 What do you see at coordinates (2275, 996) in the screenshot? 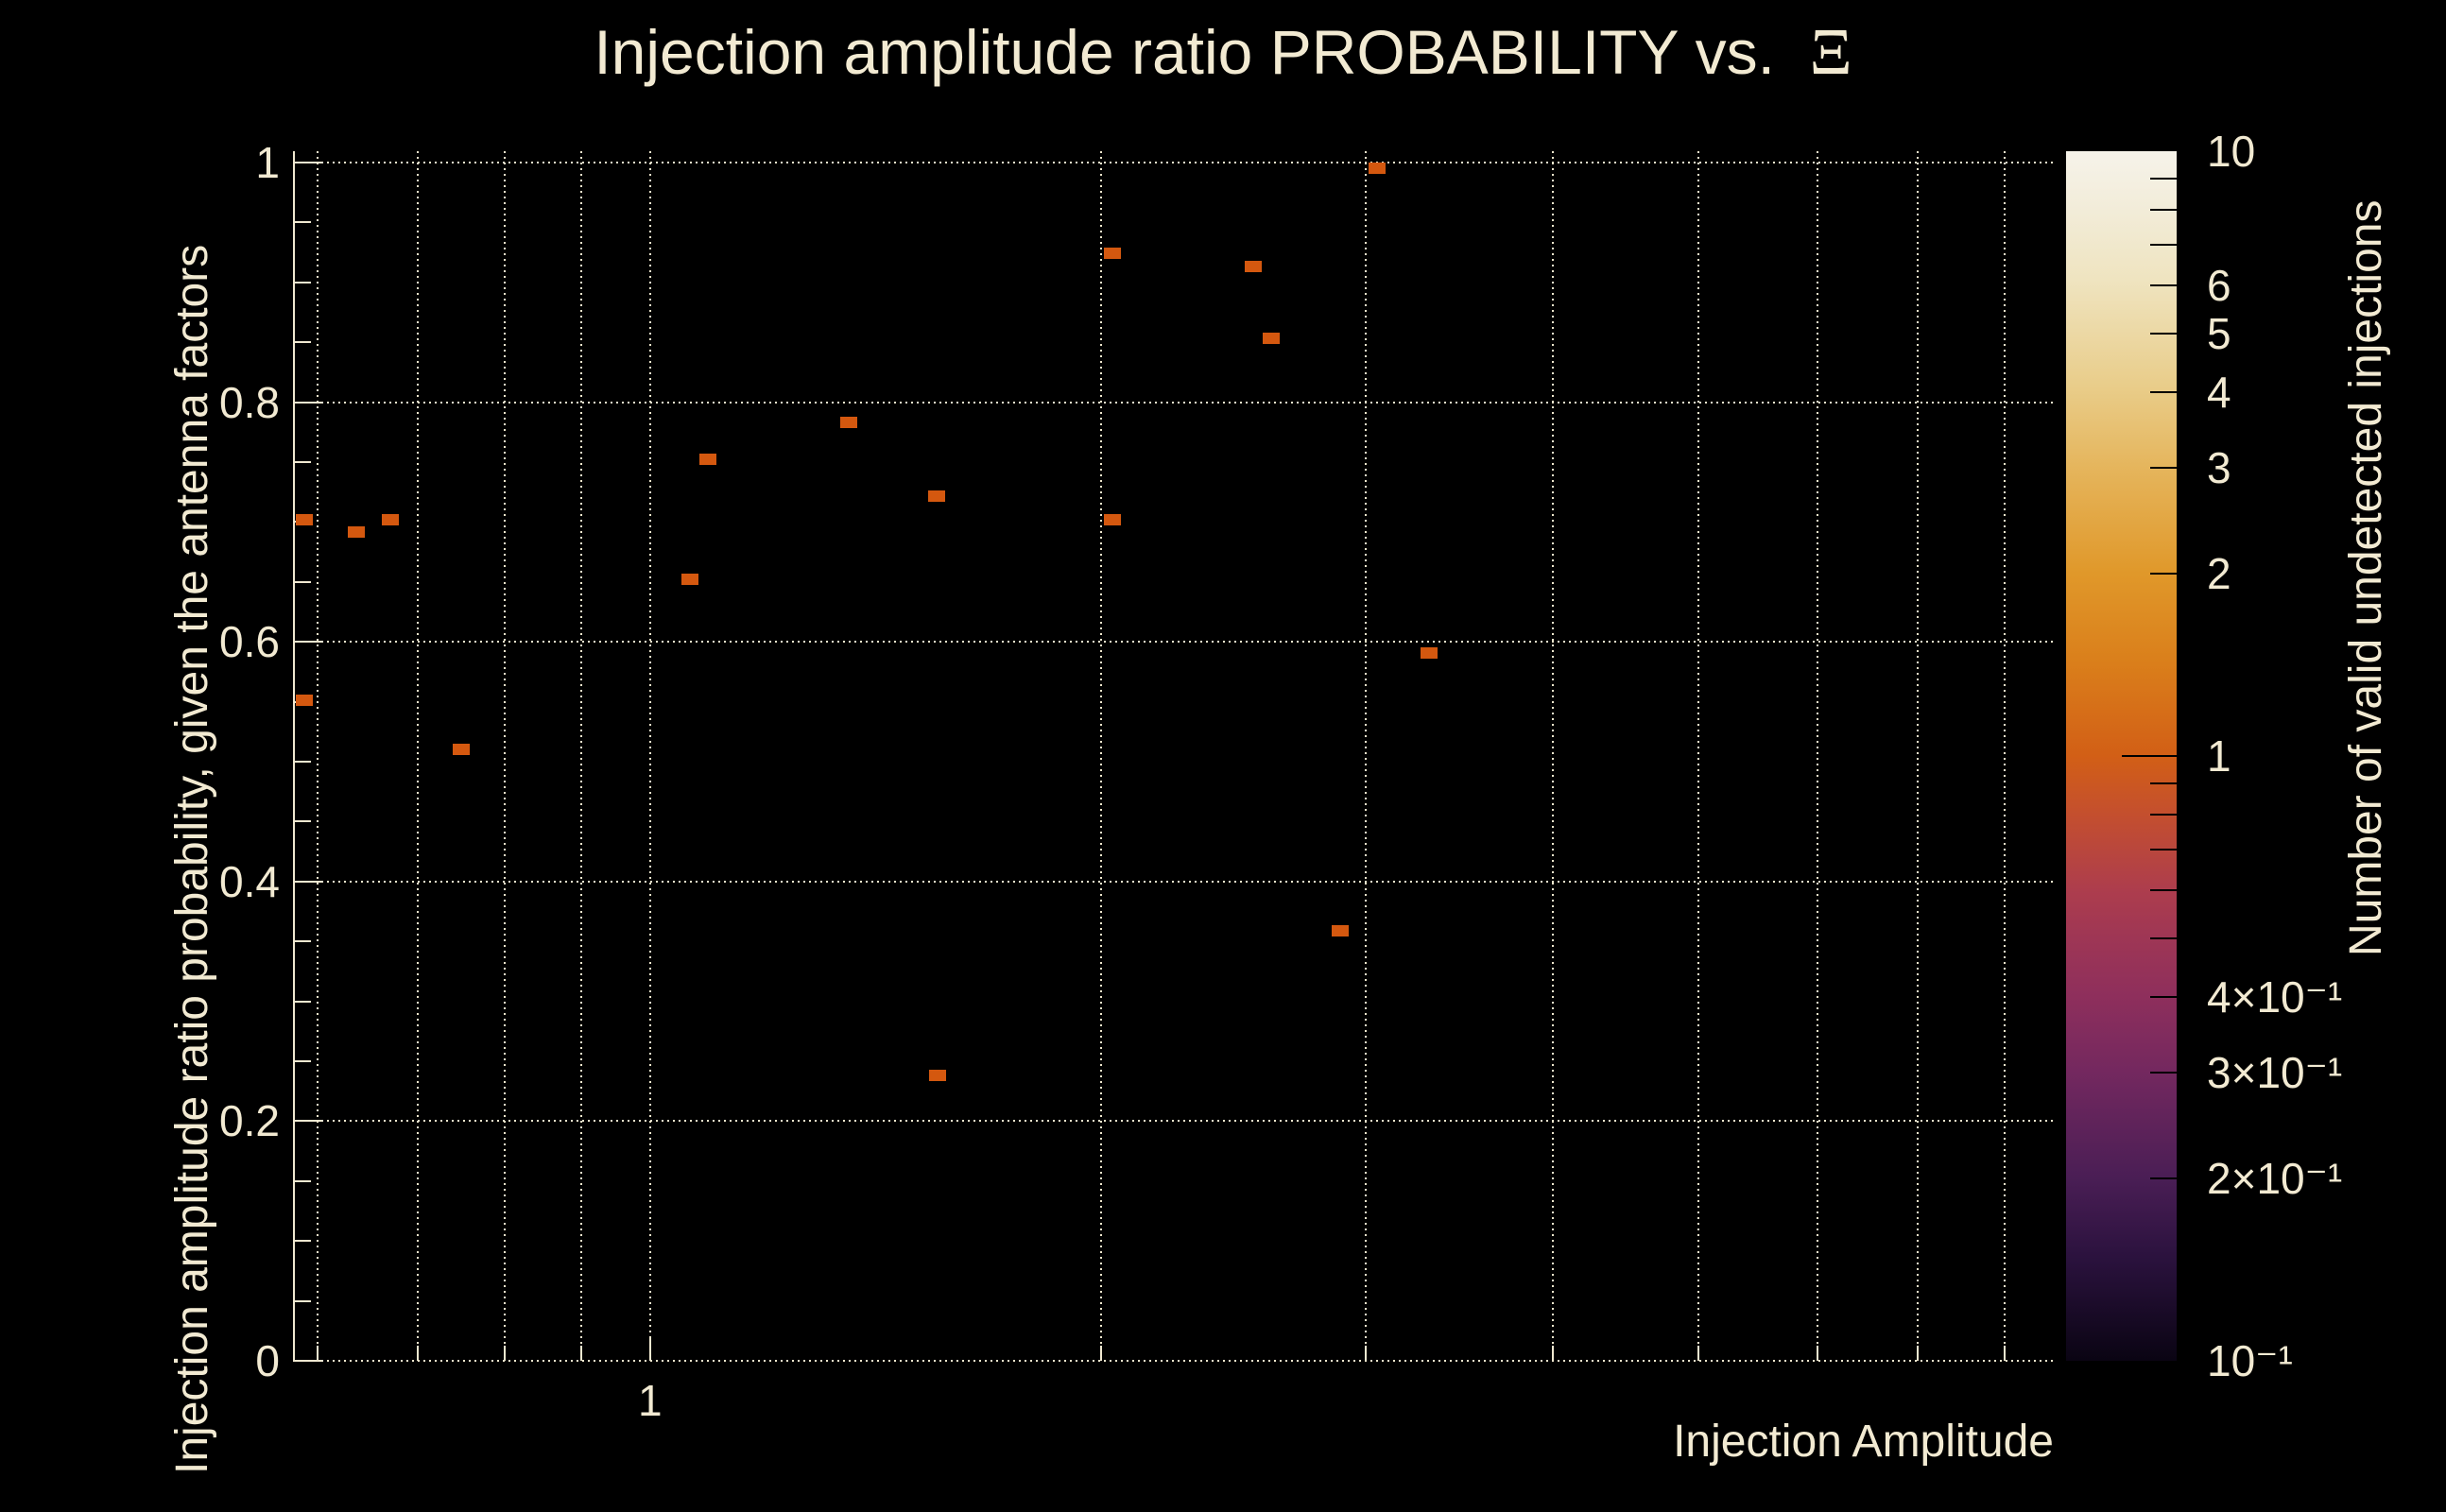
I see `colorbar-tick-label: 4×10⁻¹` at bounding box center [2275, 996].